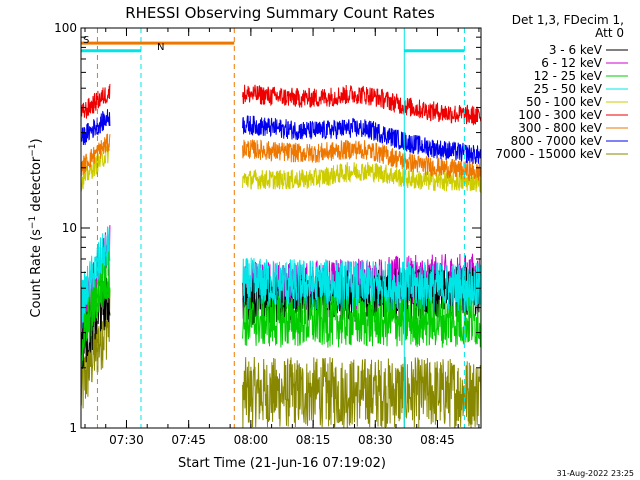 The image size is (640, 480). I want to click on y-tick-label: 100, so click(65, 28).